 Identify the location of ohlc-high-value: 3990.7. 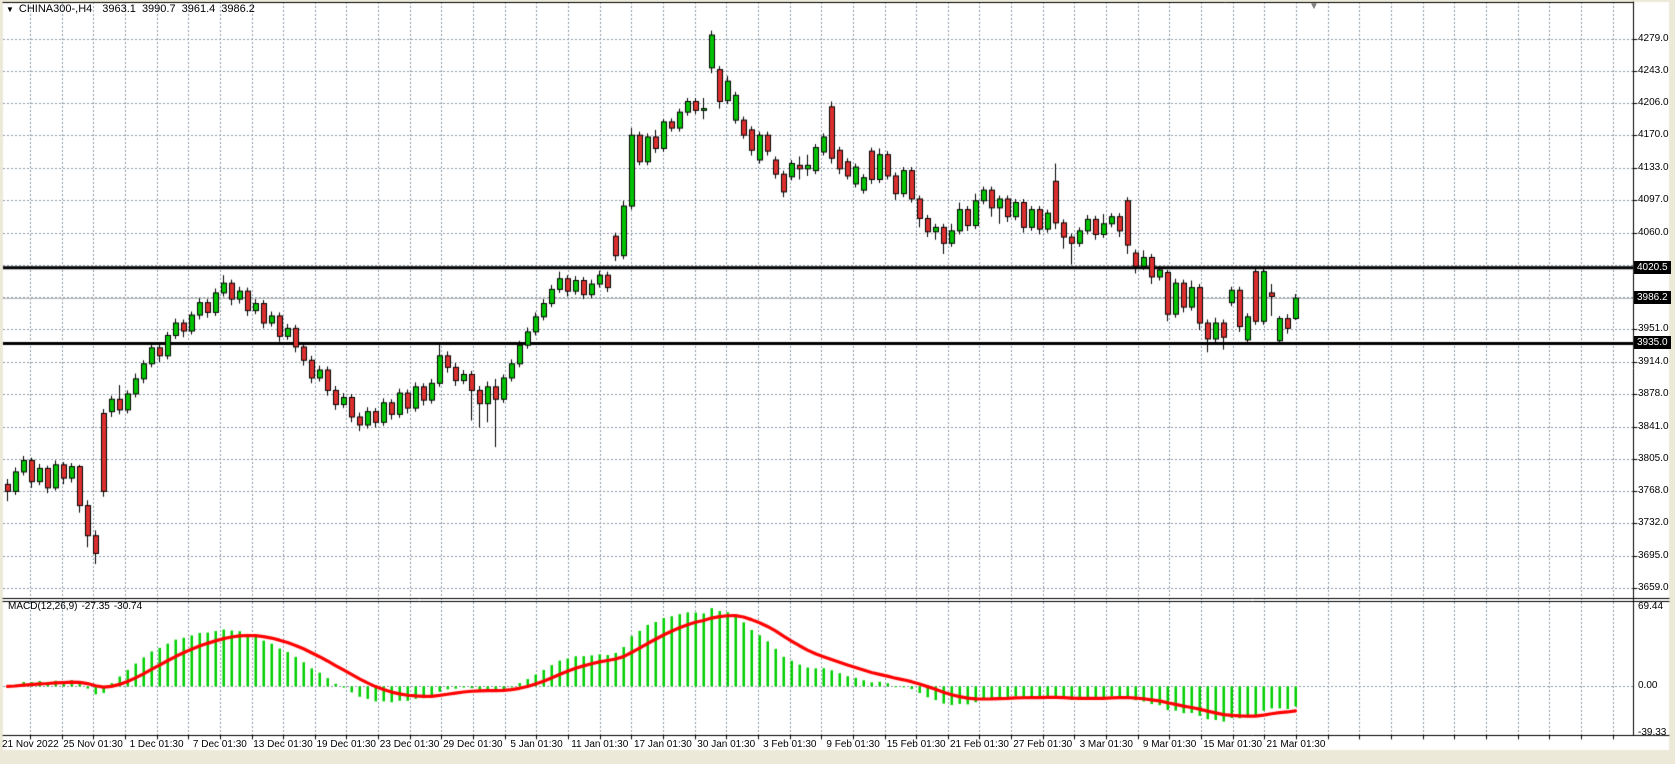
(158, 9).